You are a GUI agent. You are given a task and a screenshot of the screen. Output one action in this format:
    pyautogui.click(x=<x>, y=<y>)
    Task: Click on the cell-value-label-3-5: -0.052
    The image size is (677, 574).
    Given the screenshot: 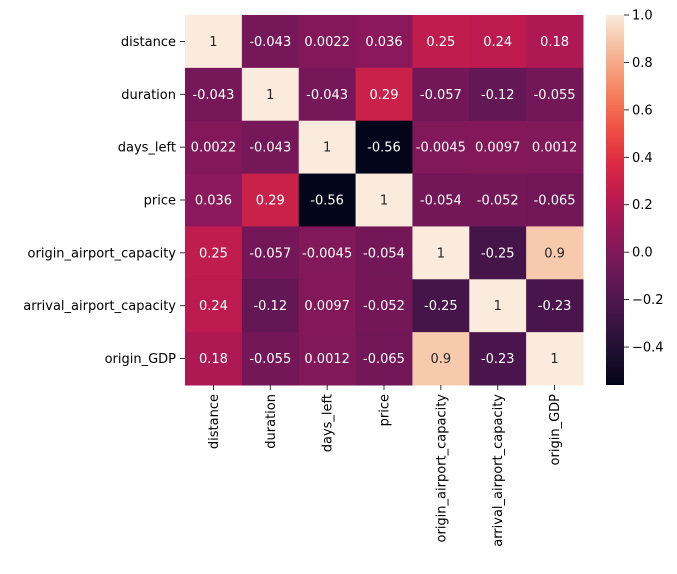 What is the action you would take?
    pyautogui.click(x=498, y=201)
    